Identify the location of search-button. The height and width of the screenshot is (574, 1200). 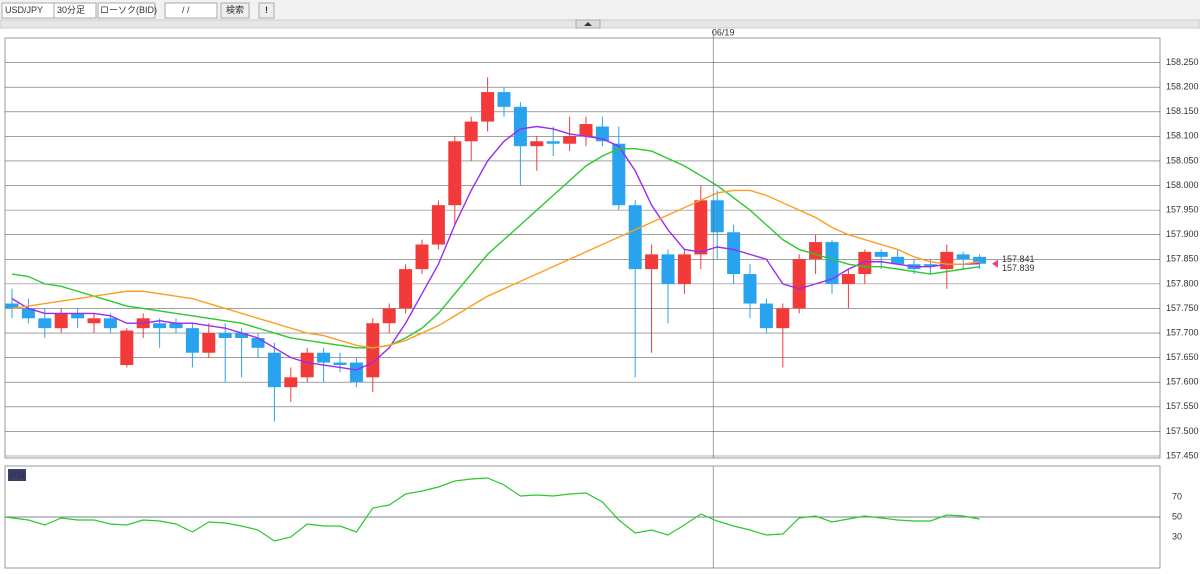
(235, 10).